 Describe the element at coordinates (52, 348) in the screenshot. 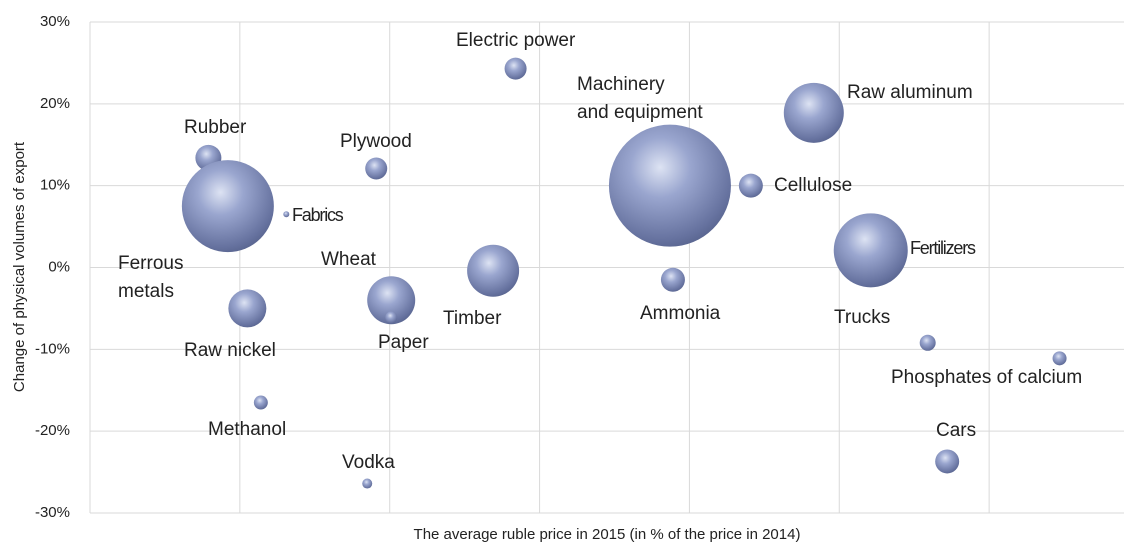

I see `y-tick-label: -10%` at that location.